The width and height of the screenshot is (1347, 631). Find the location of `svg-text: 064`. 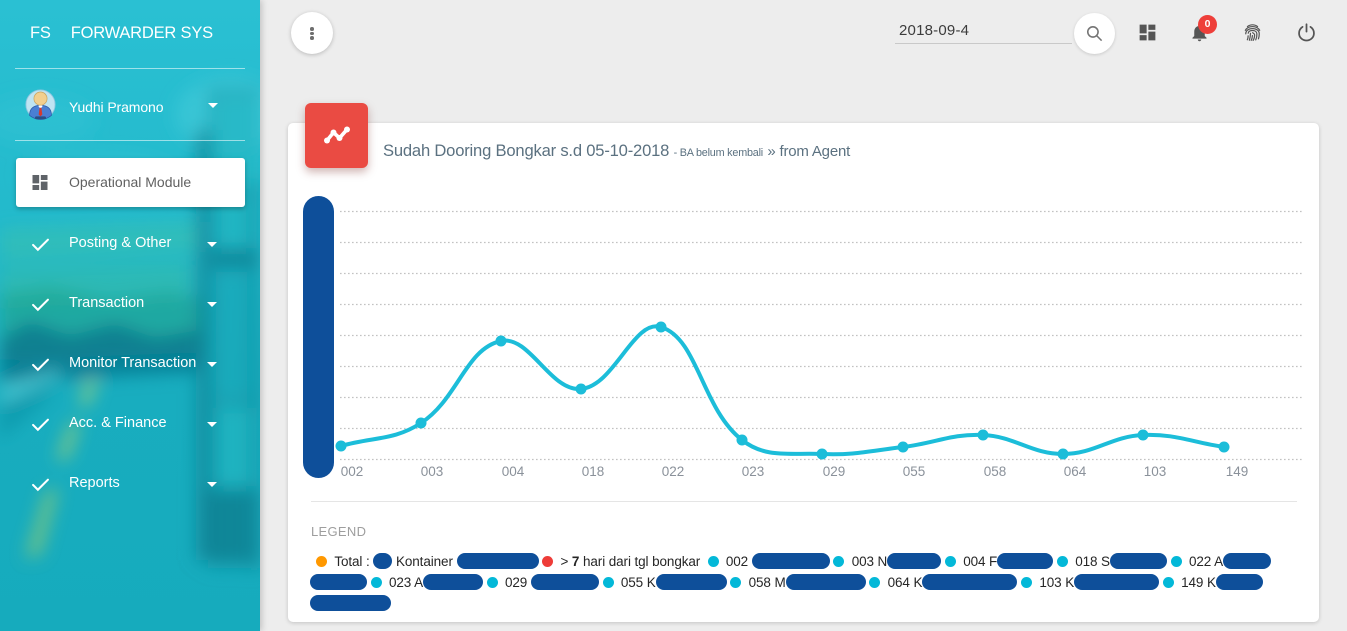

svg-text: 064 is located at coordinates (1075, 471).